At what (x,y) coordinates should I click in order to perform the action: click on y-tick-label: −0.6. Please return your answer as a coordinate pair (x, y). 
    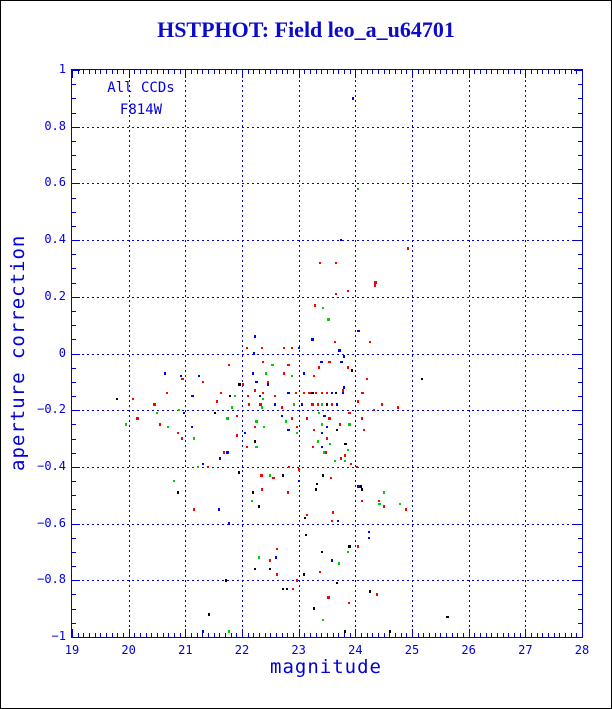
    Looking at the image, I should click on (51, 522).